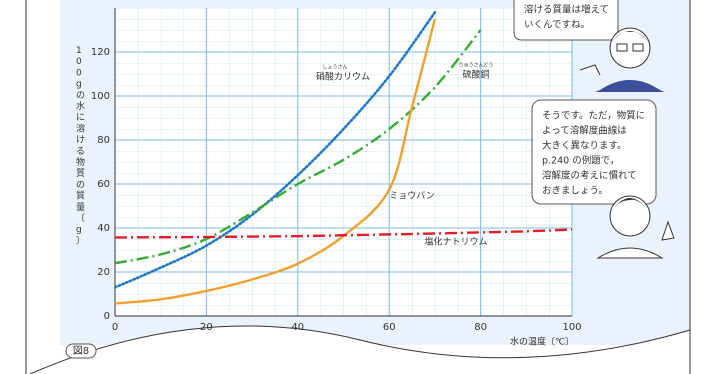  I want to click on x-tick-label: 20, so click(206, 327).